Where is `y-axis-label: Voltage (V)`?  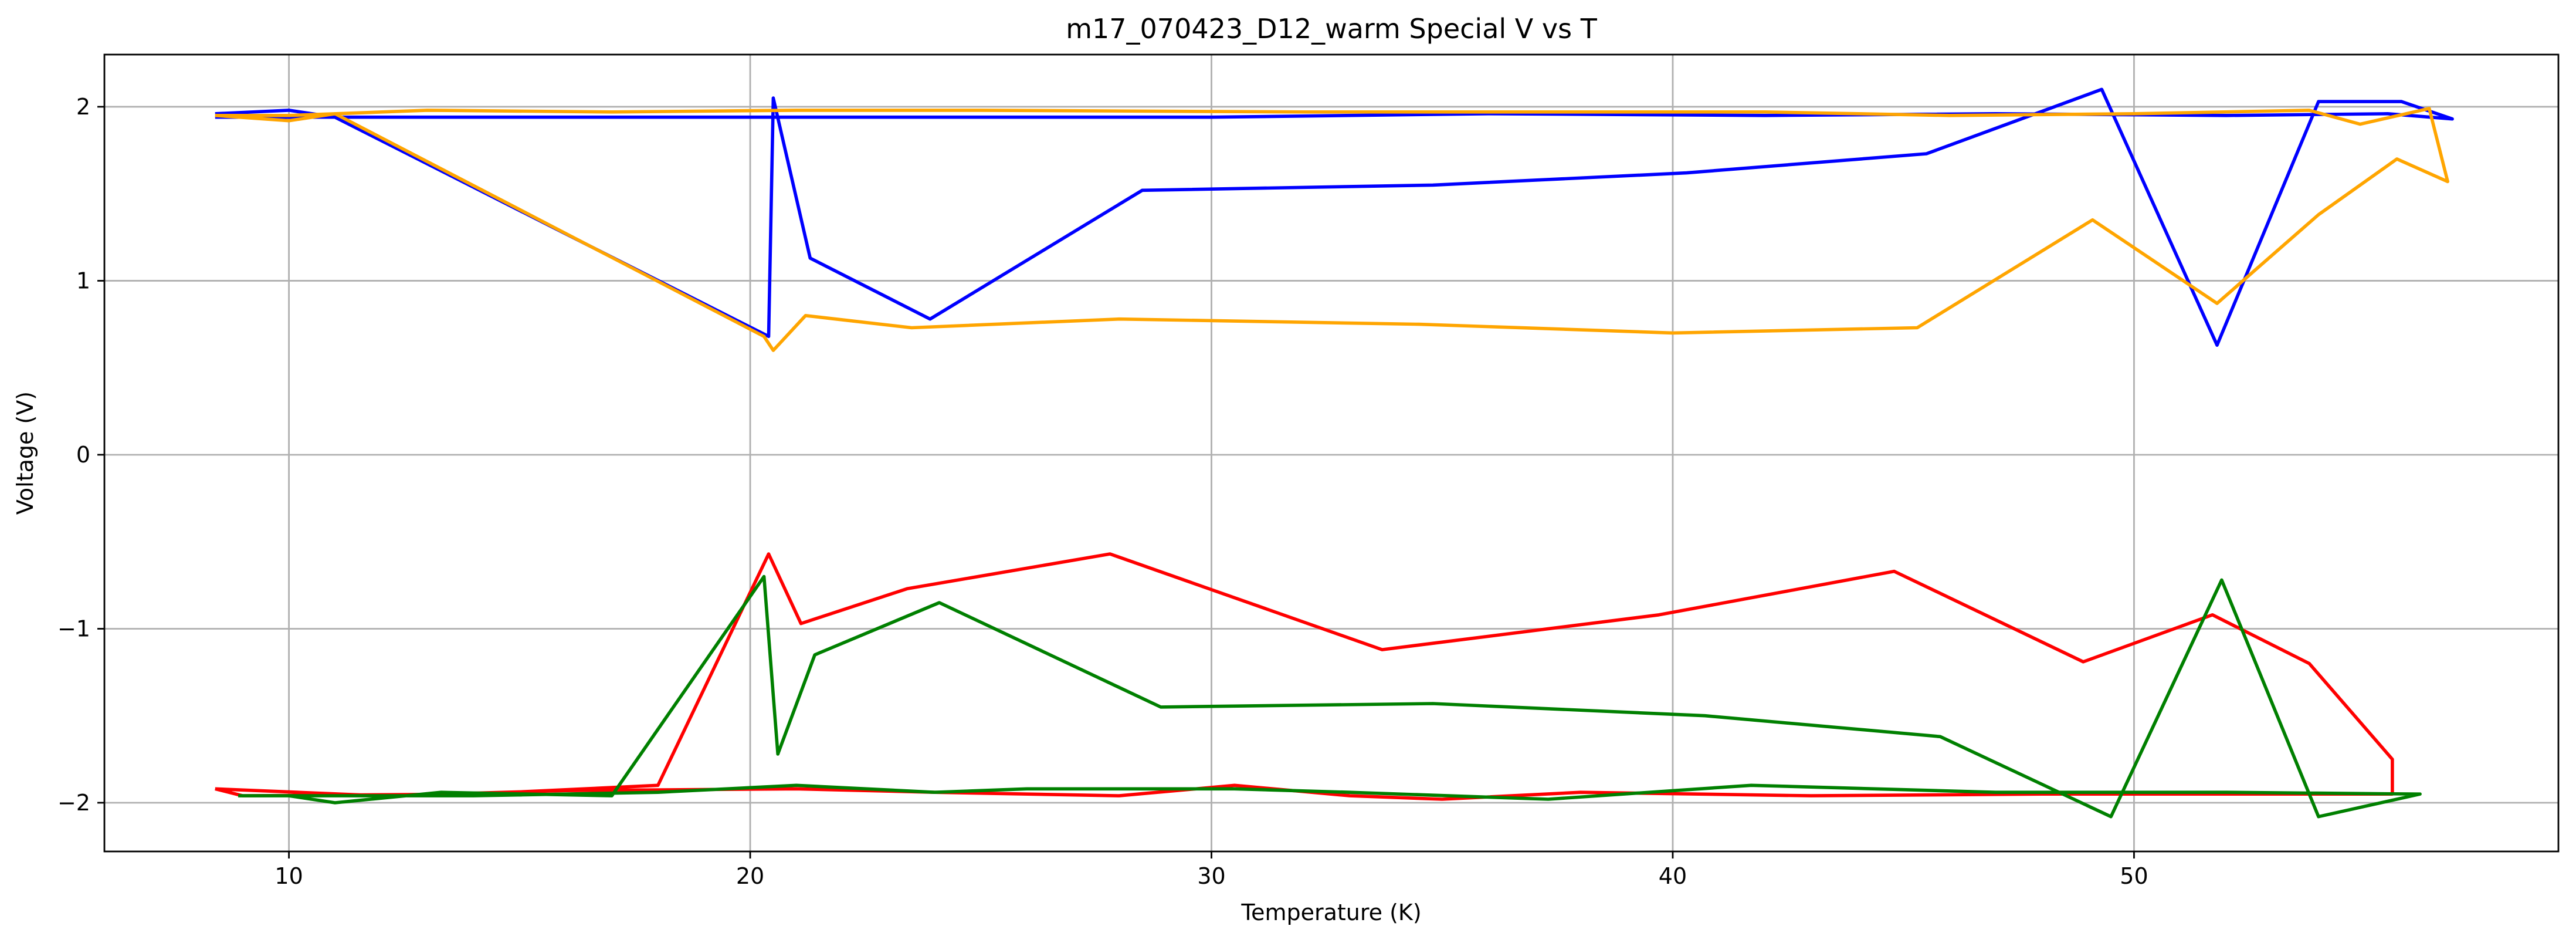
y-axis-label: Voltage (V) is located at coordinates (25, 453).